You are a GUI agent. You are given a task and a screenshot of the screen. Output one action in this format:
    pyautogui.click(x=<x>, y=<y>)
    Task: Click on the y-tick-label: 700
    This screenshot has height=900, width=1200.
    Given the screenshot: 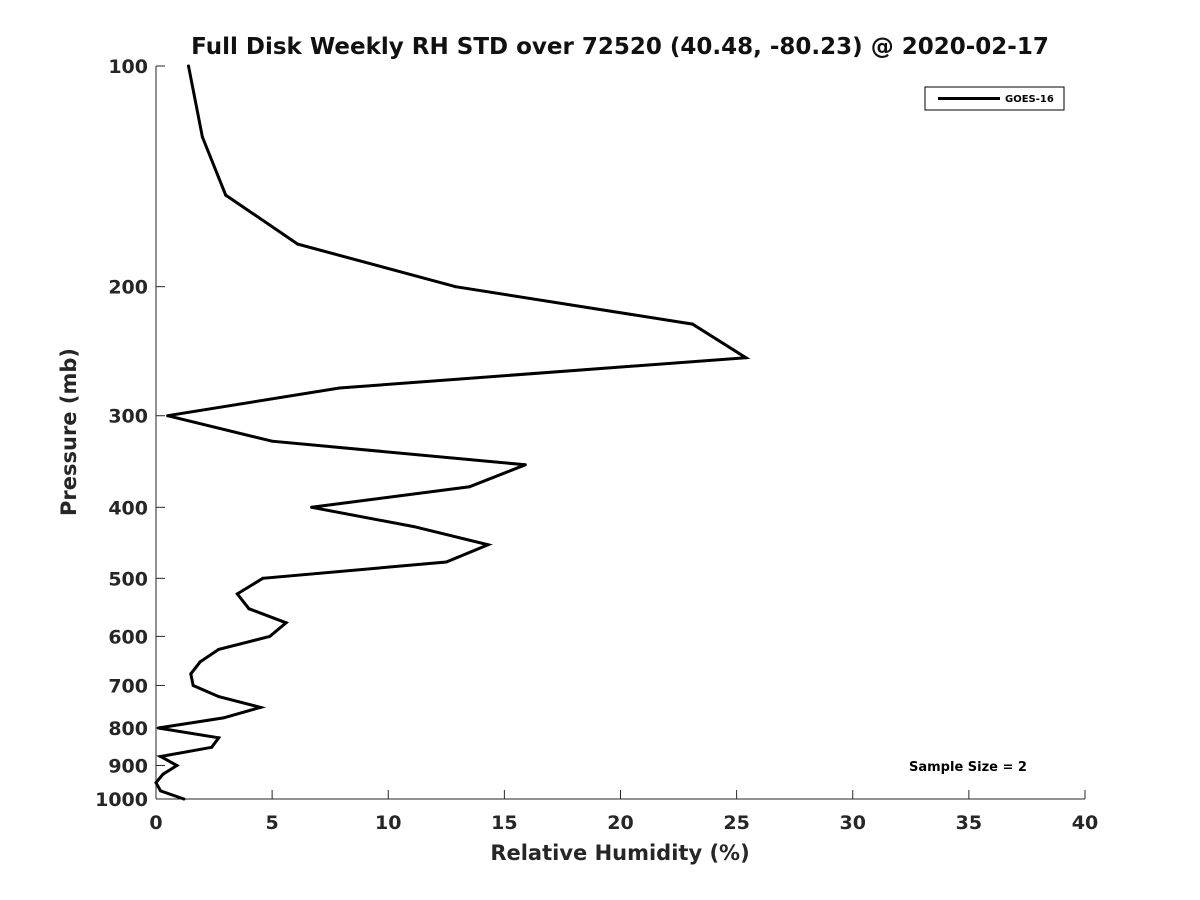 What is the action you would take?
    pyautogui.click(x=128, y=686)
    